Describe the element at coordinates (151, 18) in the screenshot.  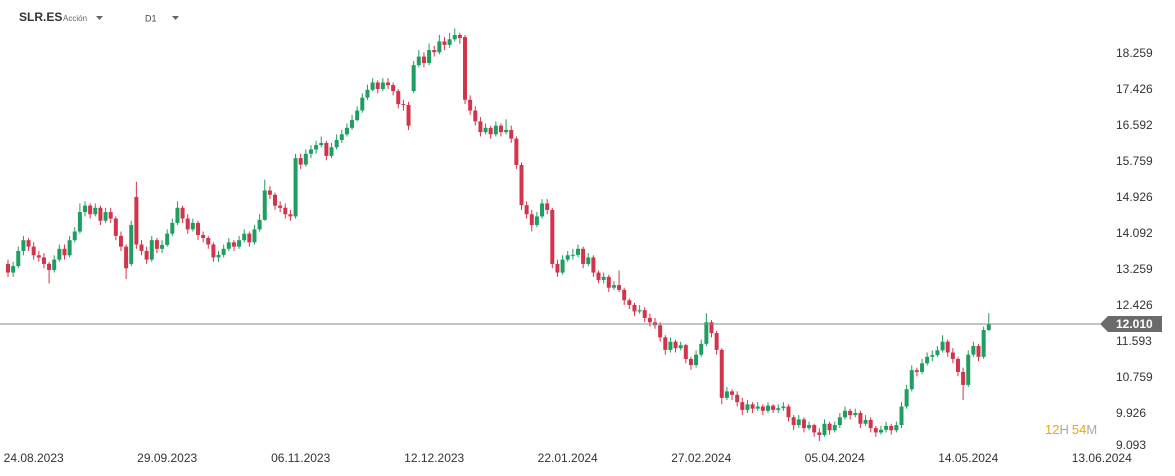
I see `timeframe: D1` at that location.